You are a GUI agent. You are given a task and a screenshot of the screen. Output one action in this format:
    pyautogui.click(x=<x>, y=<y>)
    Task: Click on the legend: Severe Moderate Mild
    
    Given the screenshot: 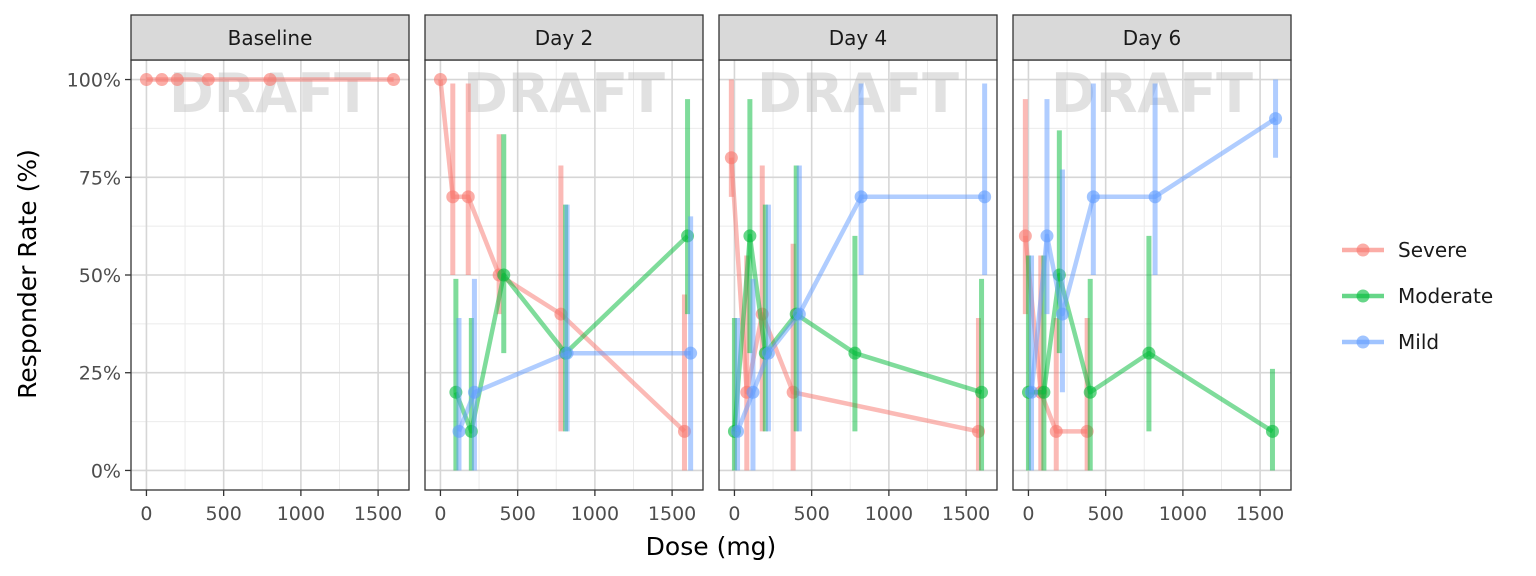 What is the action you would take?
    pyautogui.click(x=1417, y=296)
    